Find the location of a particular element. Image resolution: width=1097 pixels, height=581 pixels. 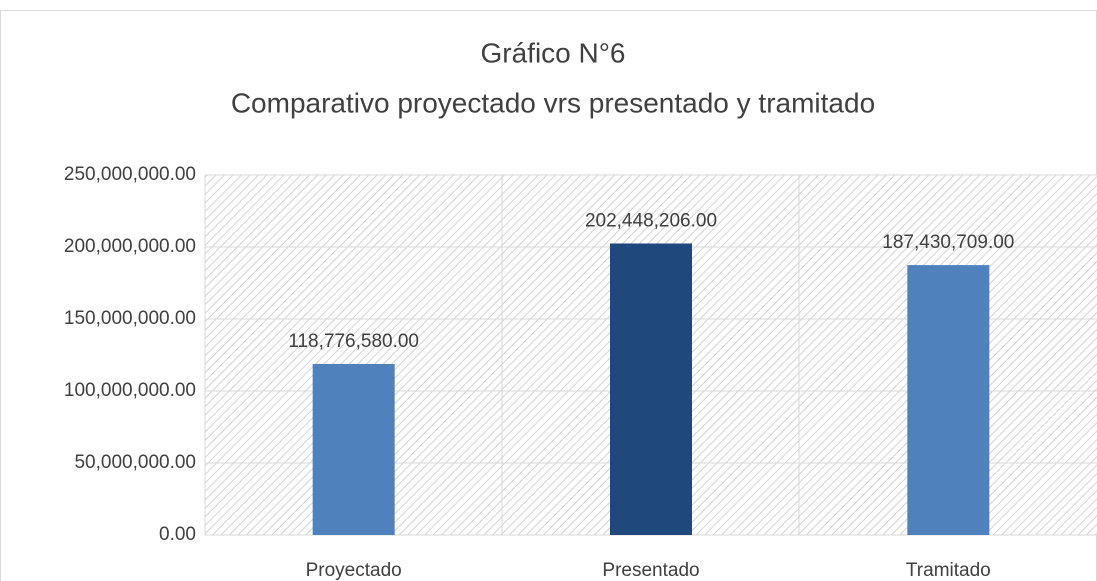

y-tick-label: 100,000,000.00 is located at coordinates (130, 390).